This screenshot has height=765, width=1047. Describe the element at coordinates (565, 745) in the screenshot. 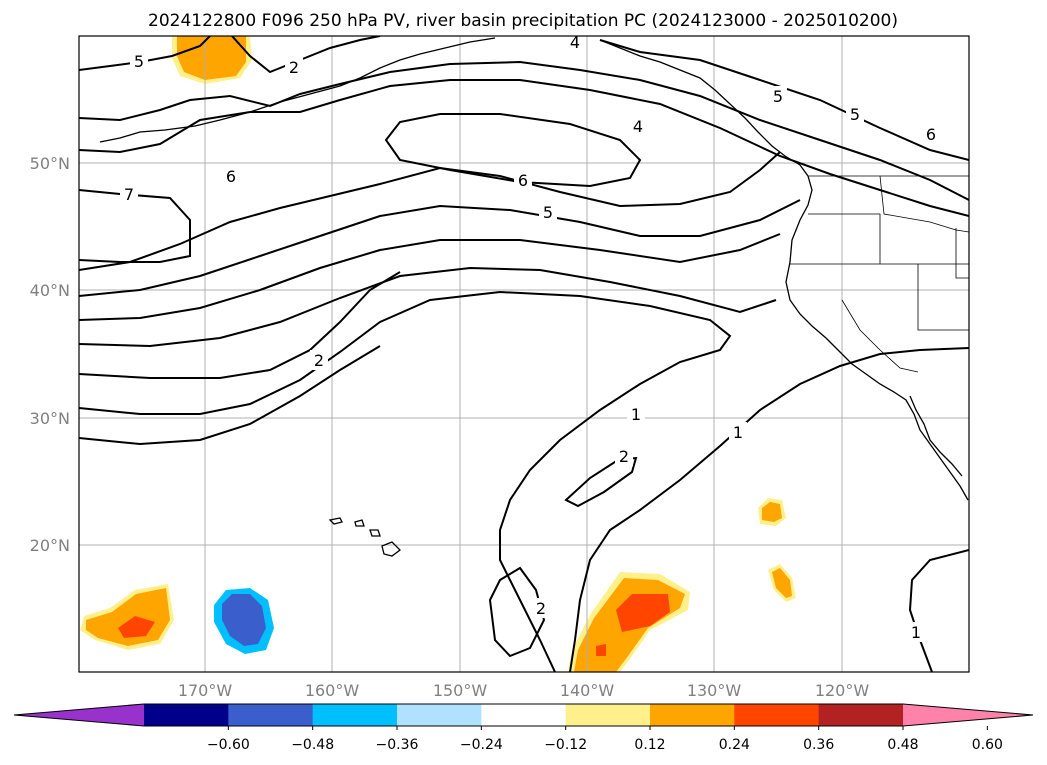

I see `colorbar-tick-label: −0.12` at that location.